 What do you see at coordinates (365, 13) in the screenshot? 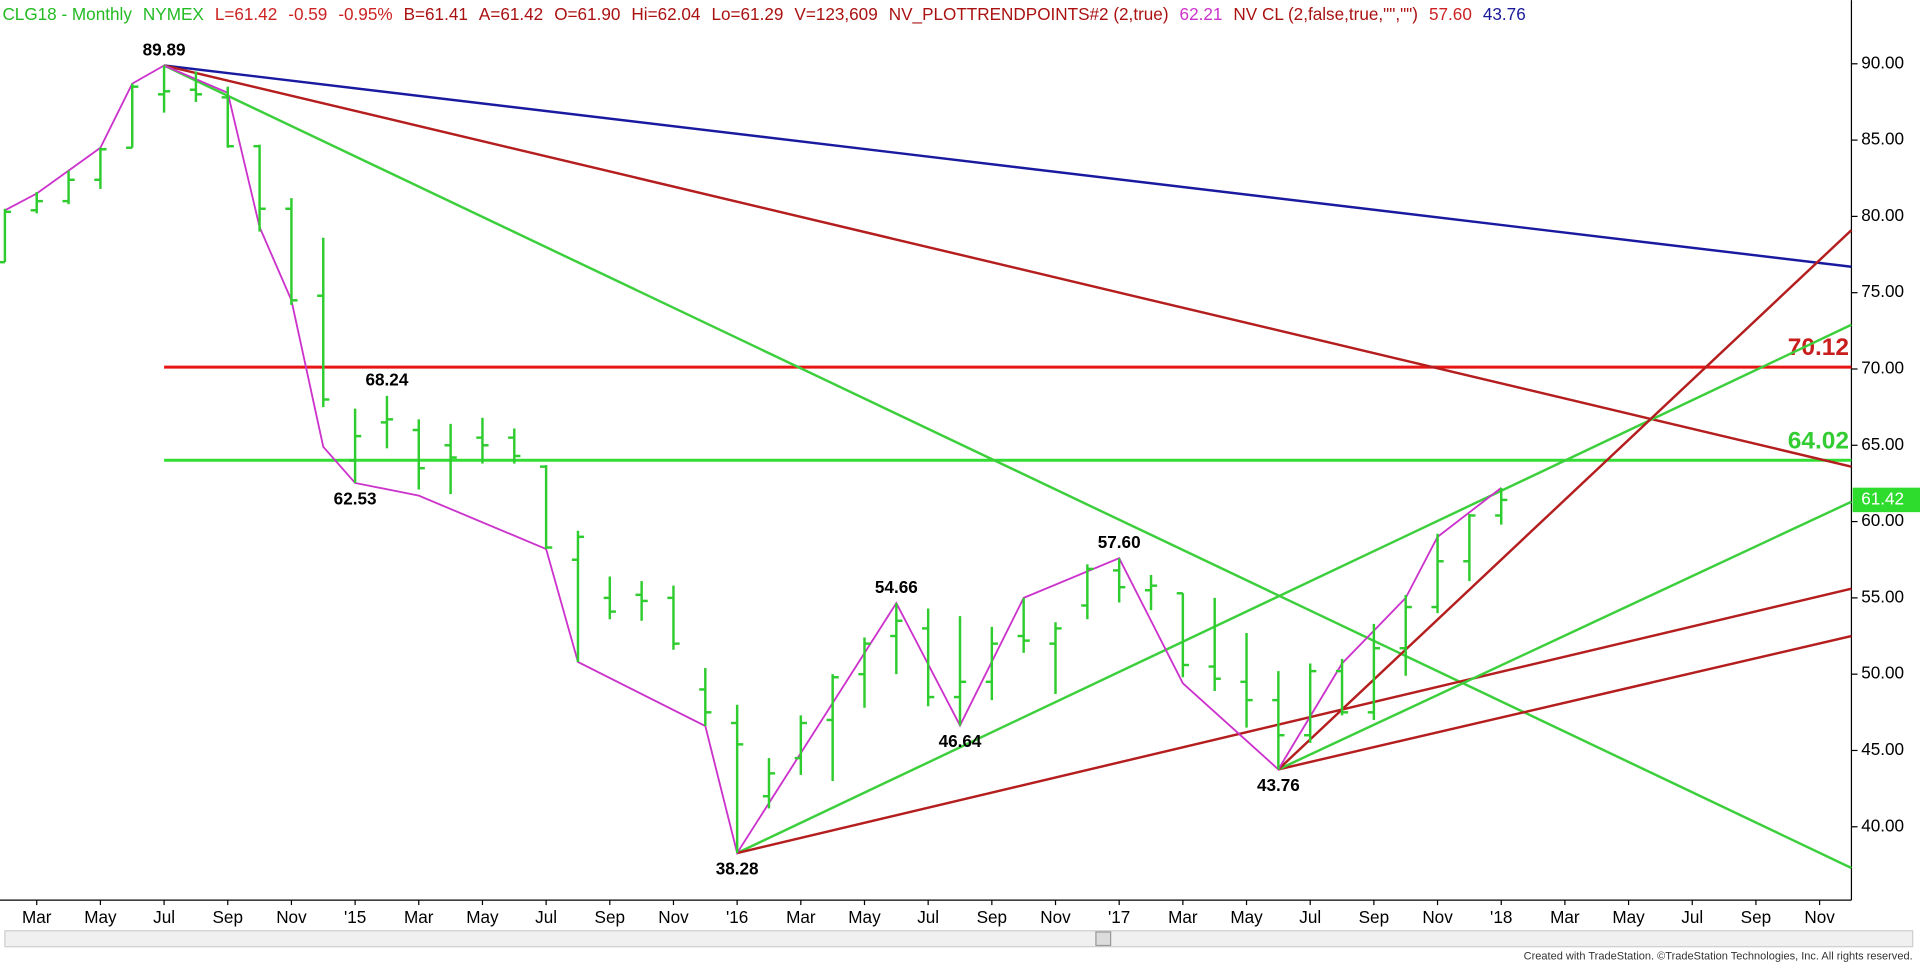
I see `header-item: -0.95%` at bounding box center [365, 13].